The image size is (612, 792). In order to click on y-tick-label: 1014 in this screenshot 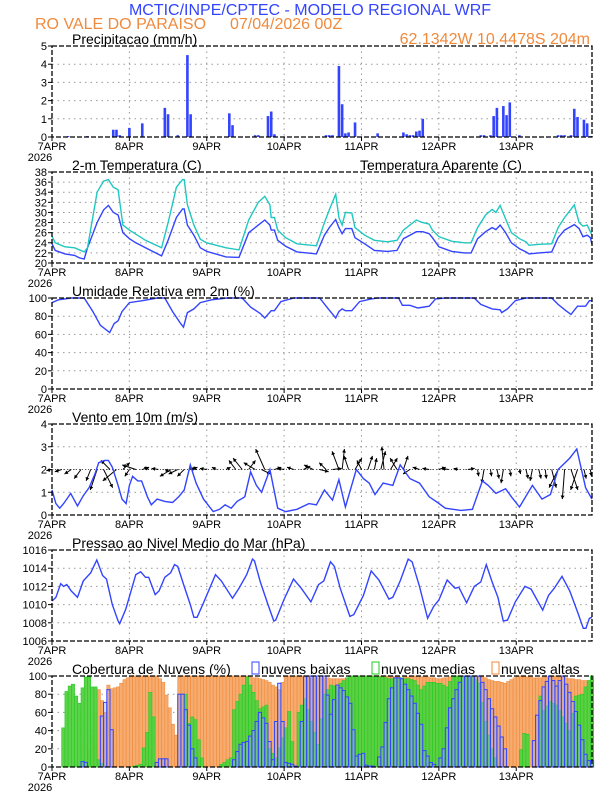, I will do `click(35, 569)`.